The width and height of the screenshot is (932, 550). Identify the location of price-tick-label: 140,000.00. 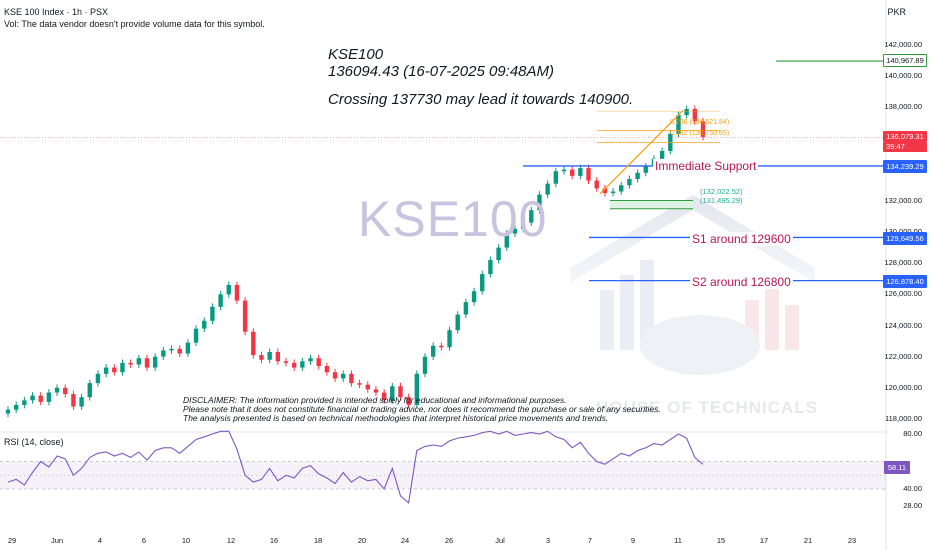
(903, 76).